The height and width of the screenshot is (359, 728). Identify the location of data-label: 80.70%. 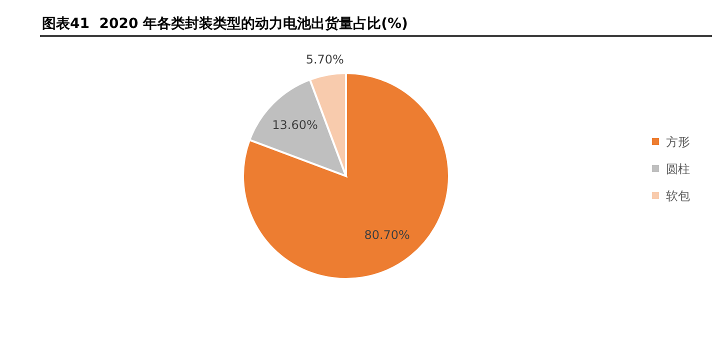
(387, 235).